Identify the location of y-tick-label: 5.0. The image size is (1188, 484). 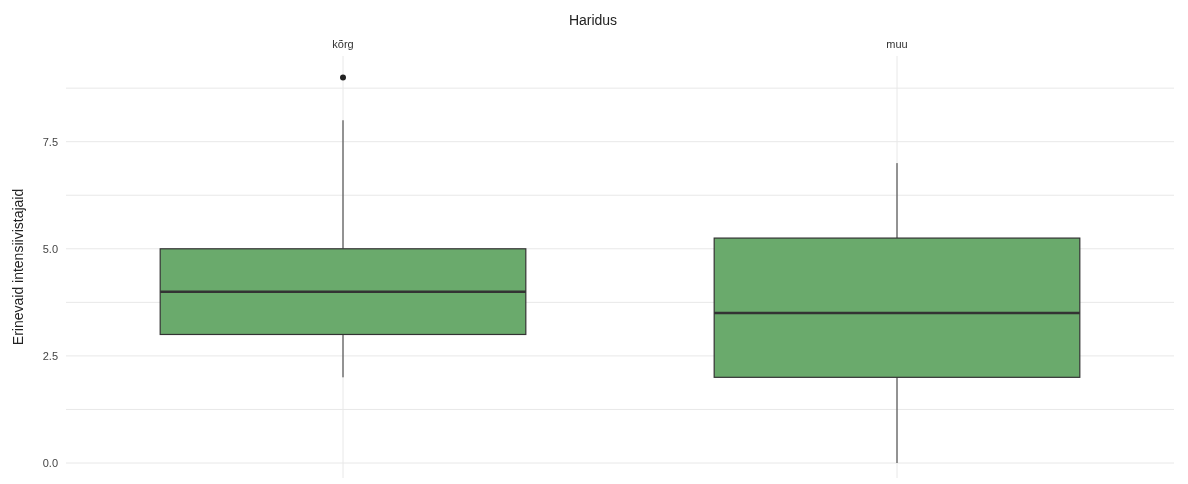
(50, 248).